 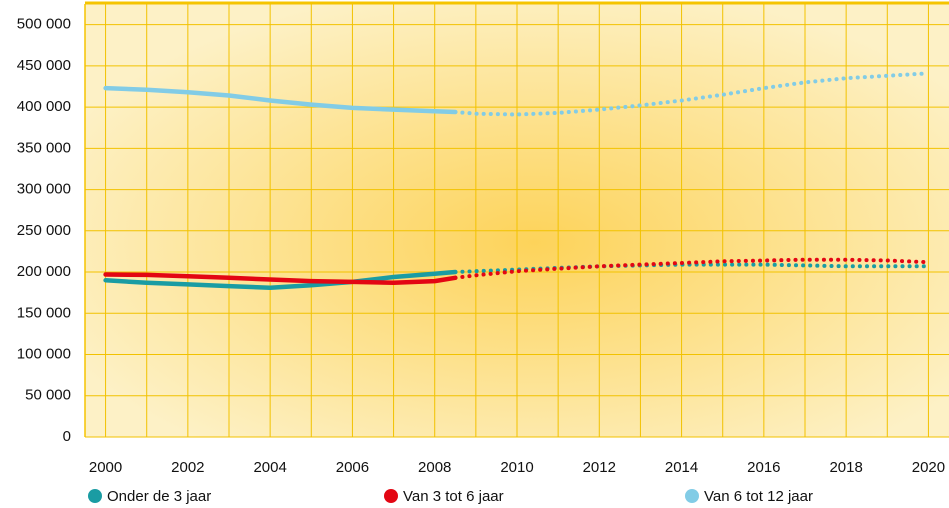 I want to click on y-tick-label: 200 000, so click(x=44, y=271).